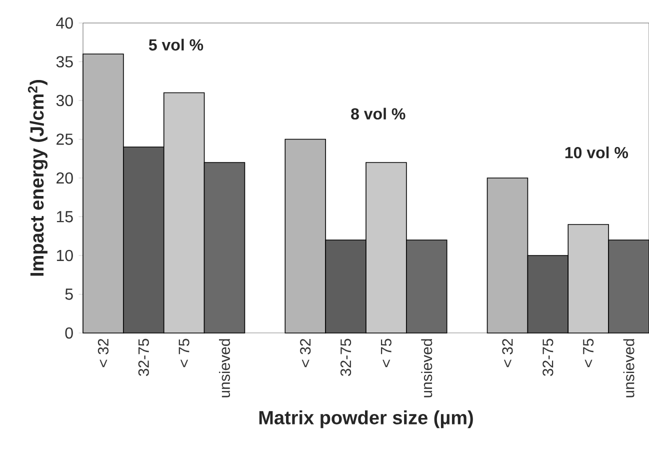 The image size is (649, 462). Describe the element at coordinates (38, 178) in the screenshot. I see `y-axis-title: Impact energy (J/cm$^{2}$)` at that location.